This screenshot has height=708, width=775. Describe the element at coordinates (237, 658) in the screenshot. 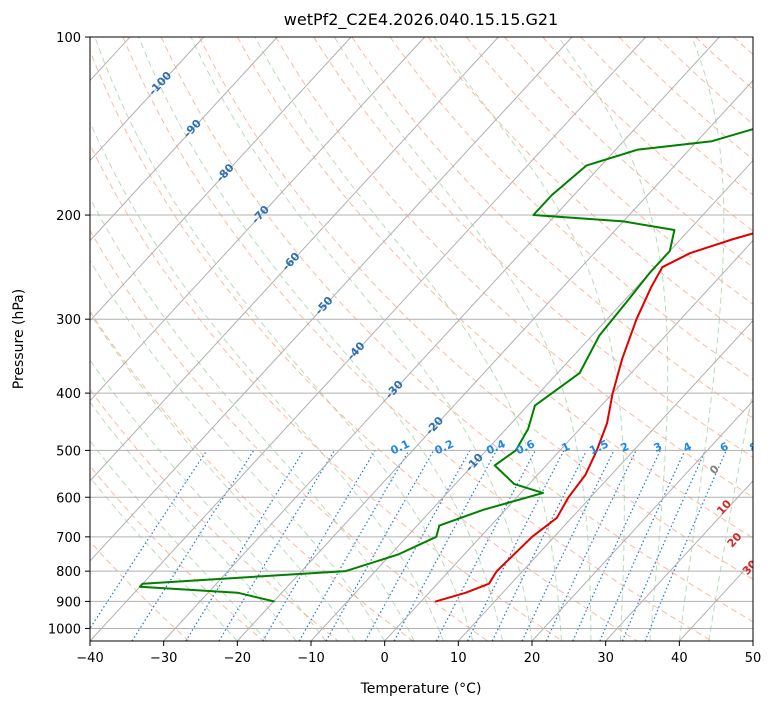

I see `x-tick-label: −20` at that location.